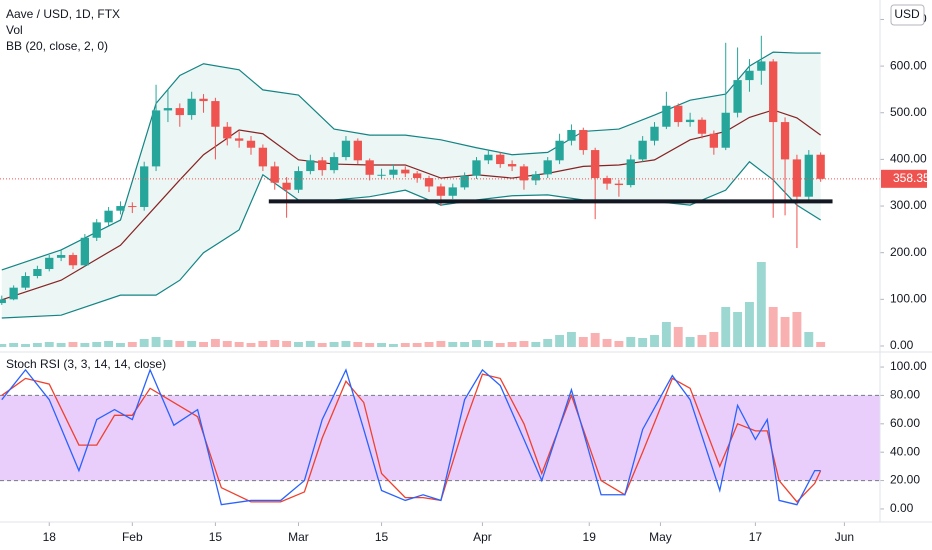  I want to click on x-tick-label: 19, so click(590, 537).